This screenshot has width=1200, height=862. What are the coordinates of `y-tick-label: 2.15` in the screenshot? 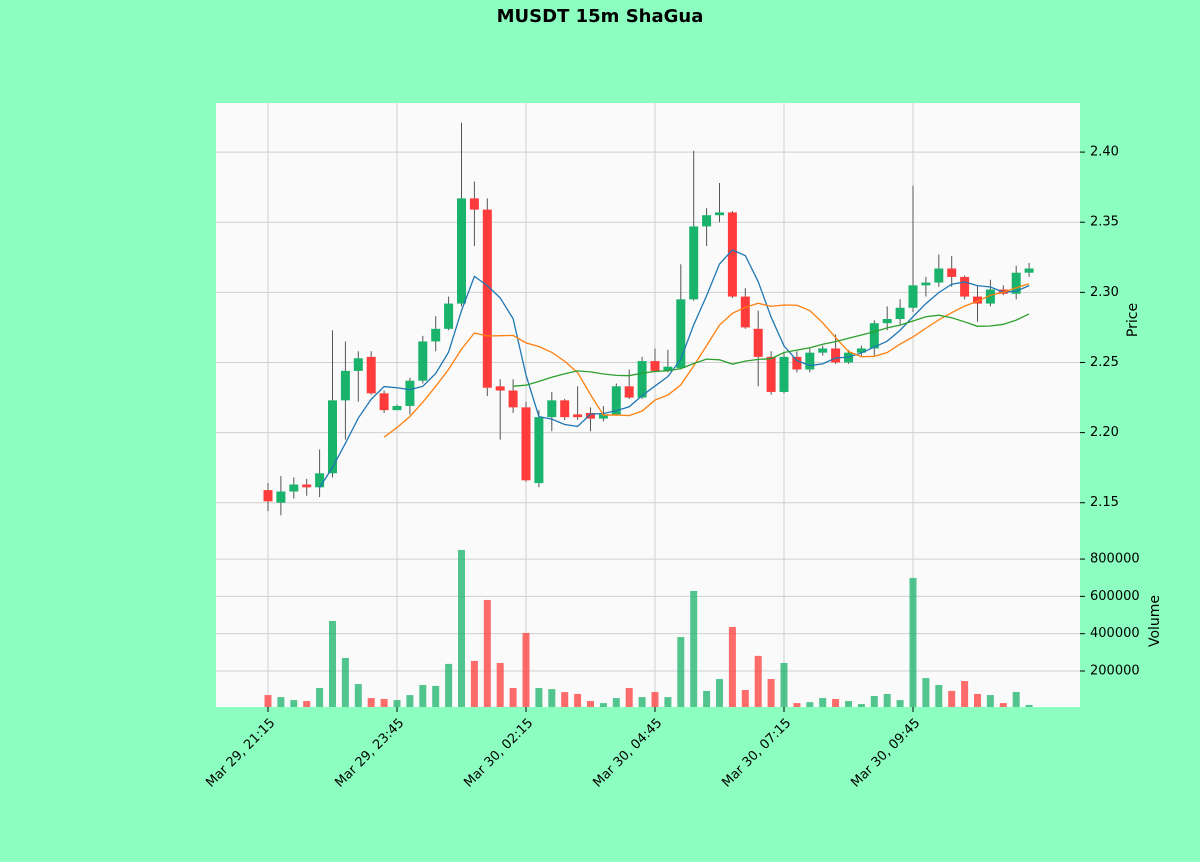 It's located at (1104, 502).